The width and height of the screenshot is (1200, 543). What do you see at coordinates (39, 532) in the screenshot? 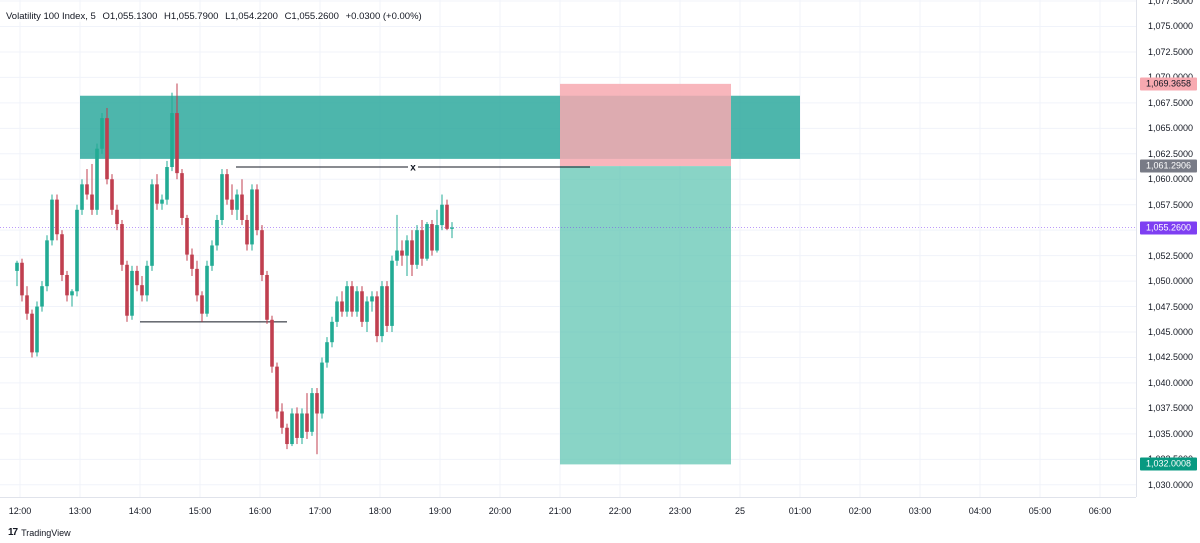
I see `tradingview-brand: 17 TradingView` at bounding box center [39, 532].